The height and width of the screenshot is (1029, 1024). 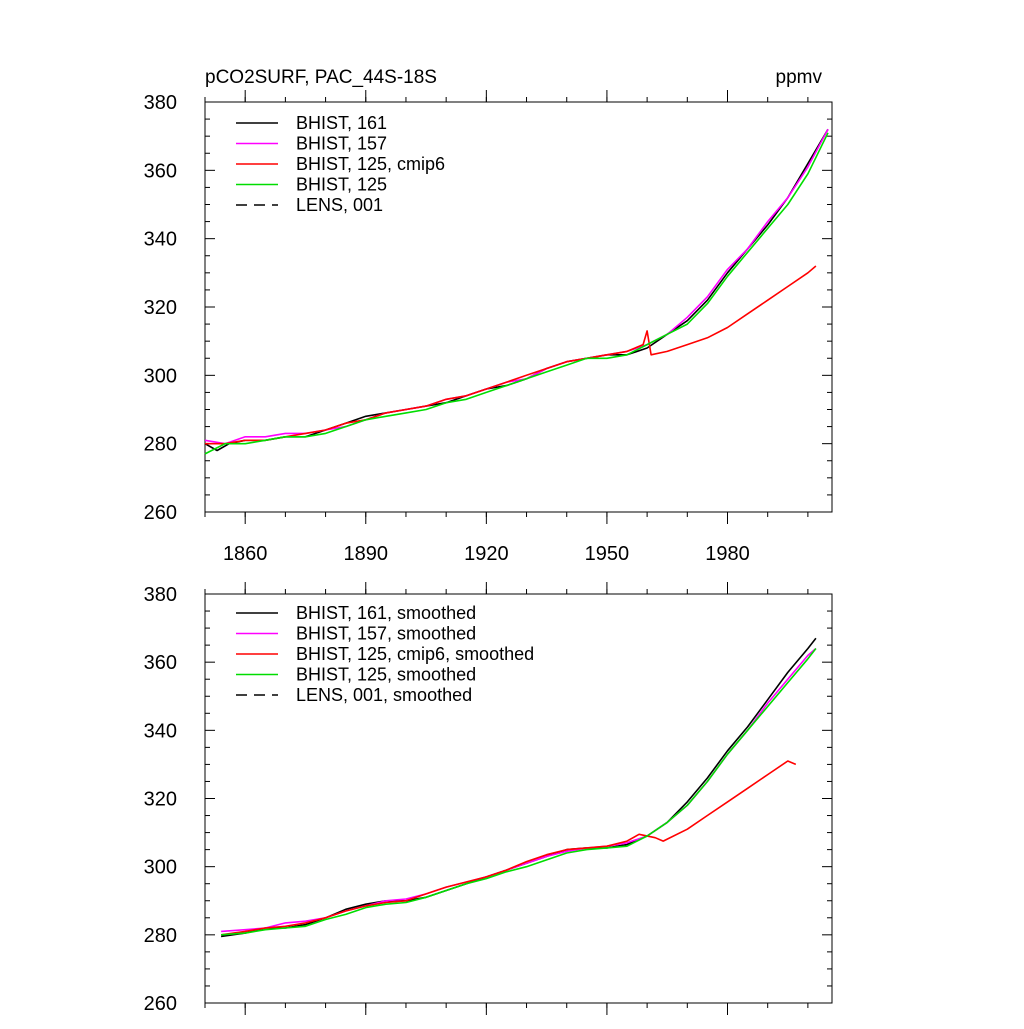 What do you see at coordinates (339, 205) in the screenshot?
I see `legend-label: LENS, 001` at bounding box center [339, 205].